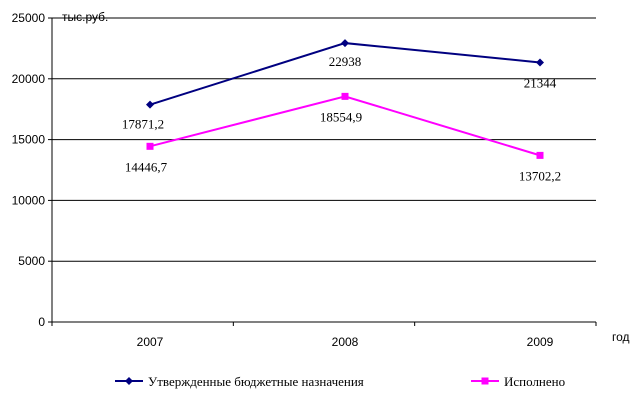 This screenshot has height=404, width=643. What do you see at coordinates (85, 17) in the screenshot?
I see `y-axis-unit-label: тыс.руб.` at bounding box center [85, 17].